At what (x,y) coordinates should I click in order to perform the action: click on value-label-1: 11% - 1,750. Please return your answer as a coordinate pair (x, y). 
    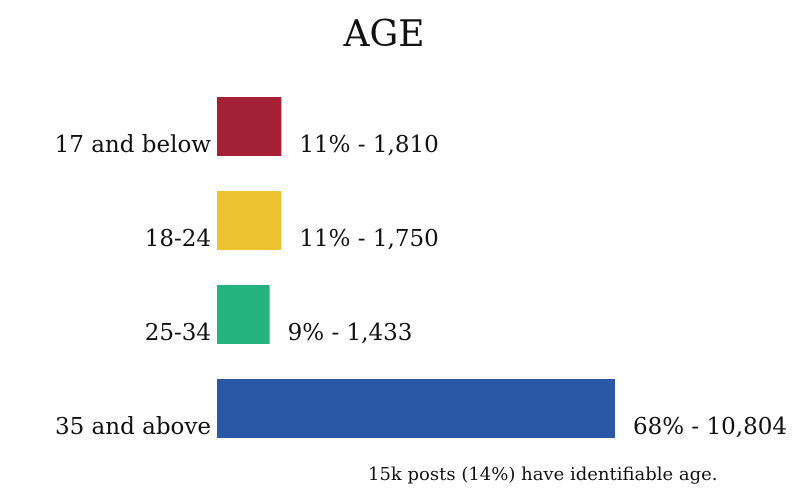
    Looking at the image, I should click on (368, 239).